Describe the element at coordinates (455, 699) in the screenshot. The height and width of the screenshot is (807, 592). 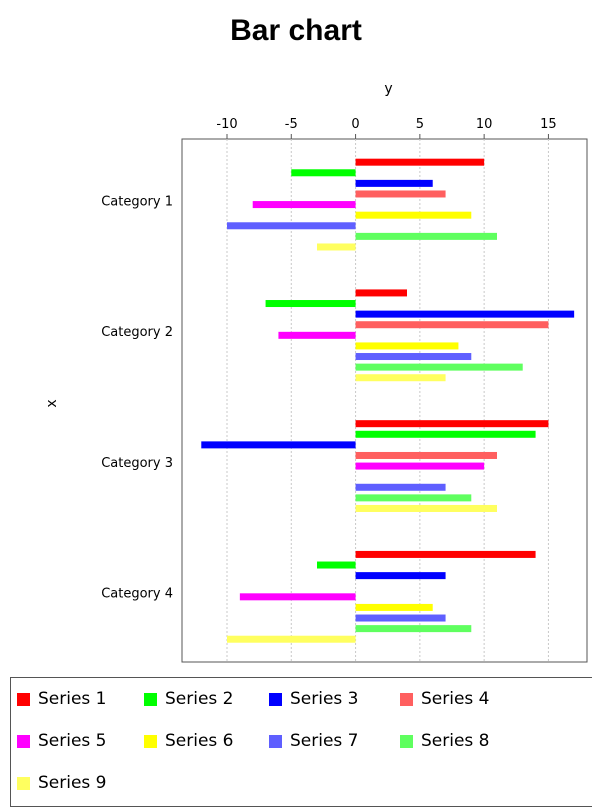
I see `legend-label: Series 4` at that location.